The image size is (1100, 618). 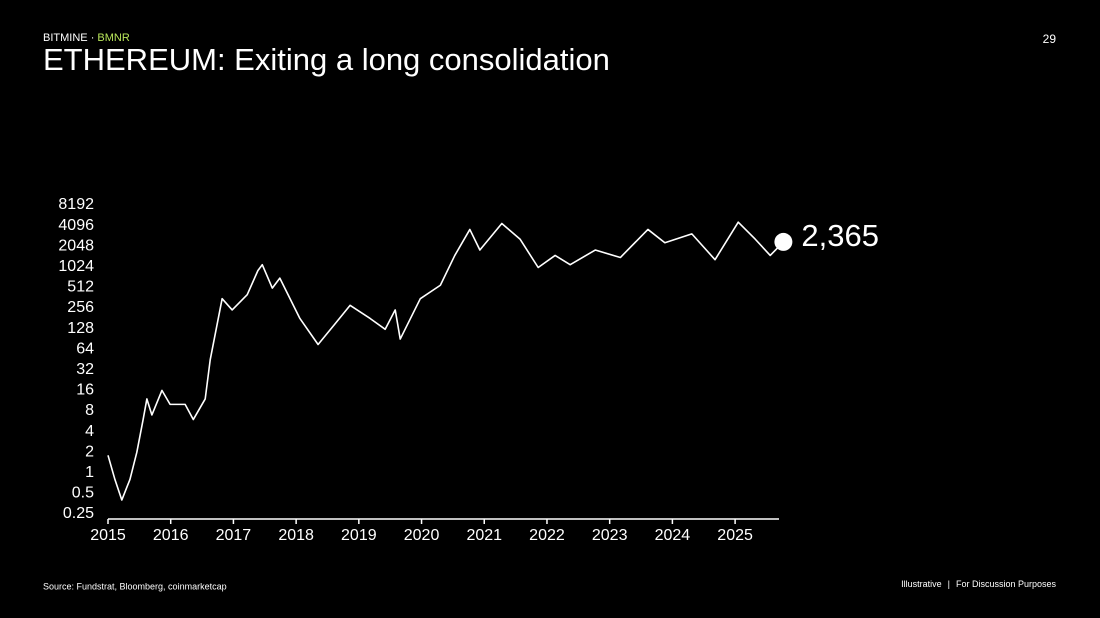 I want to click on y-tick-label: 64, so click(x=85, y=348).